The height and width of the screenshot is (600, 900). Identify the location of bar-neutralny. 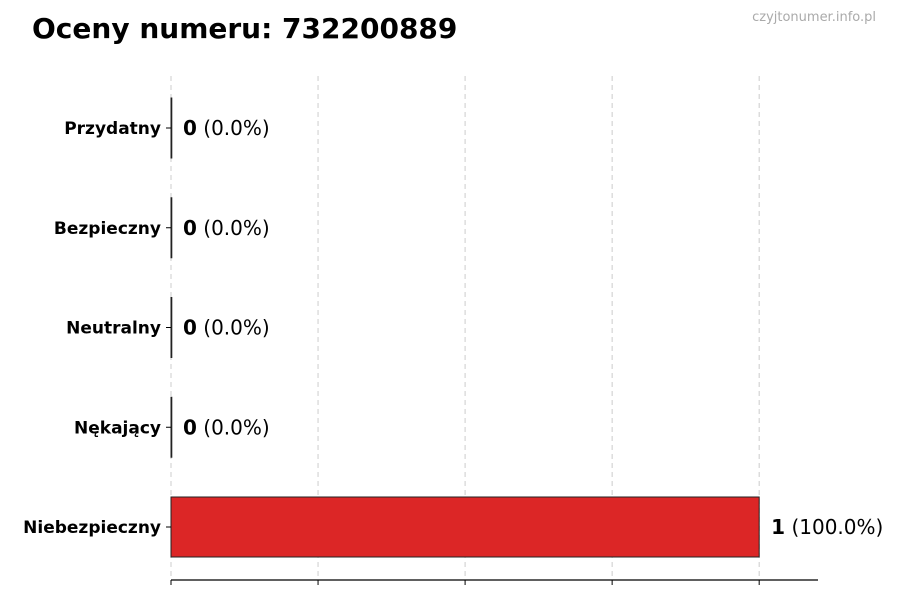
(171, 327).